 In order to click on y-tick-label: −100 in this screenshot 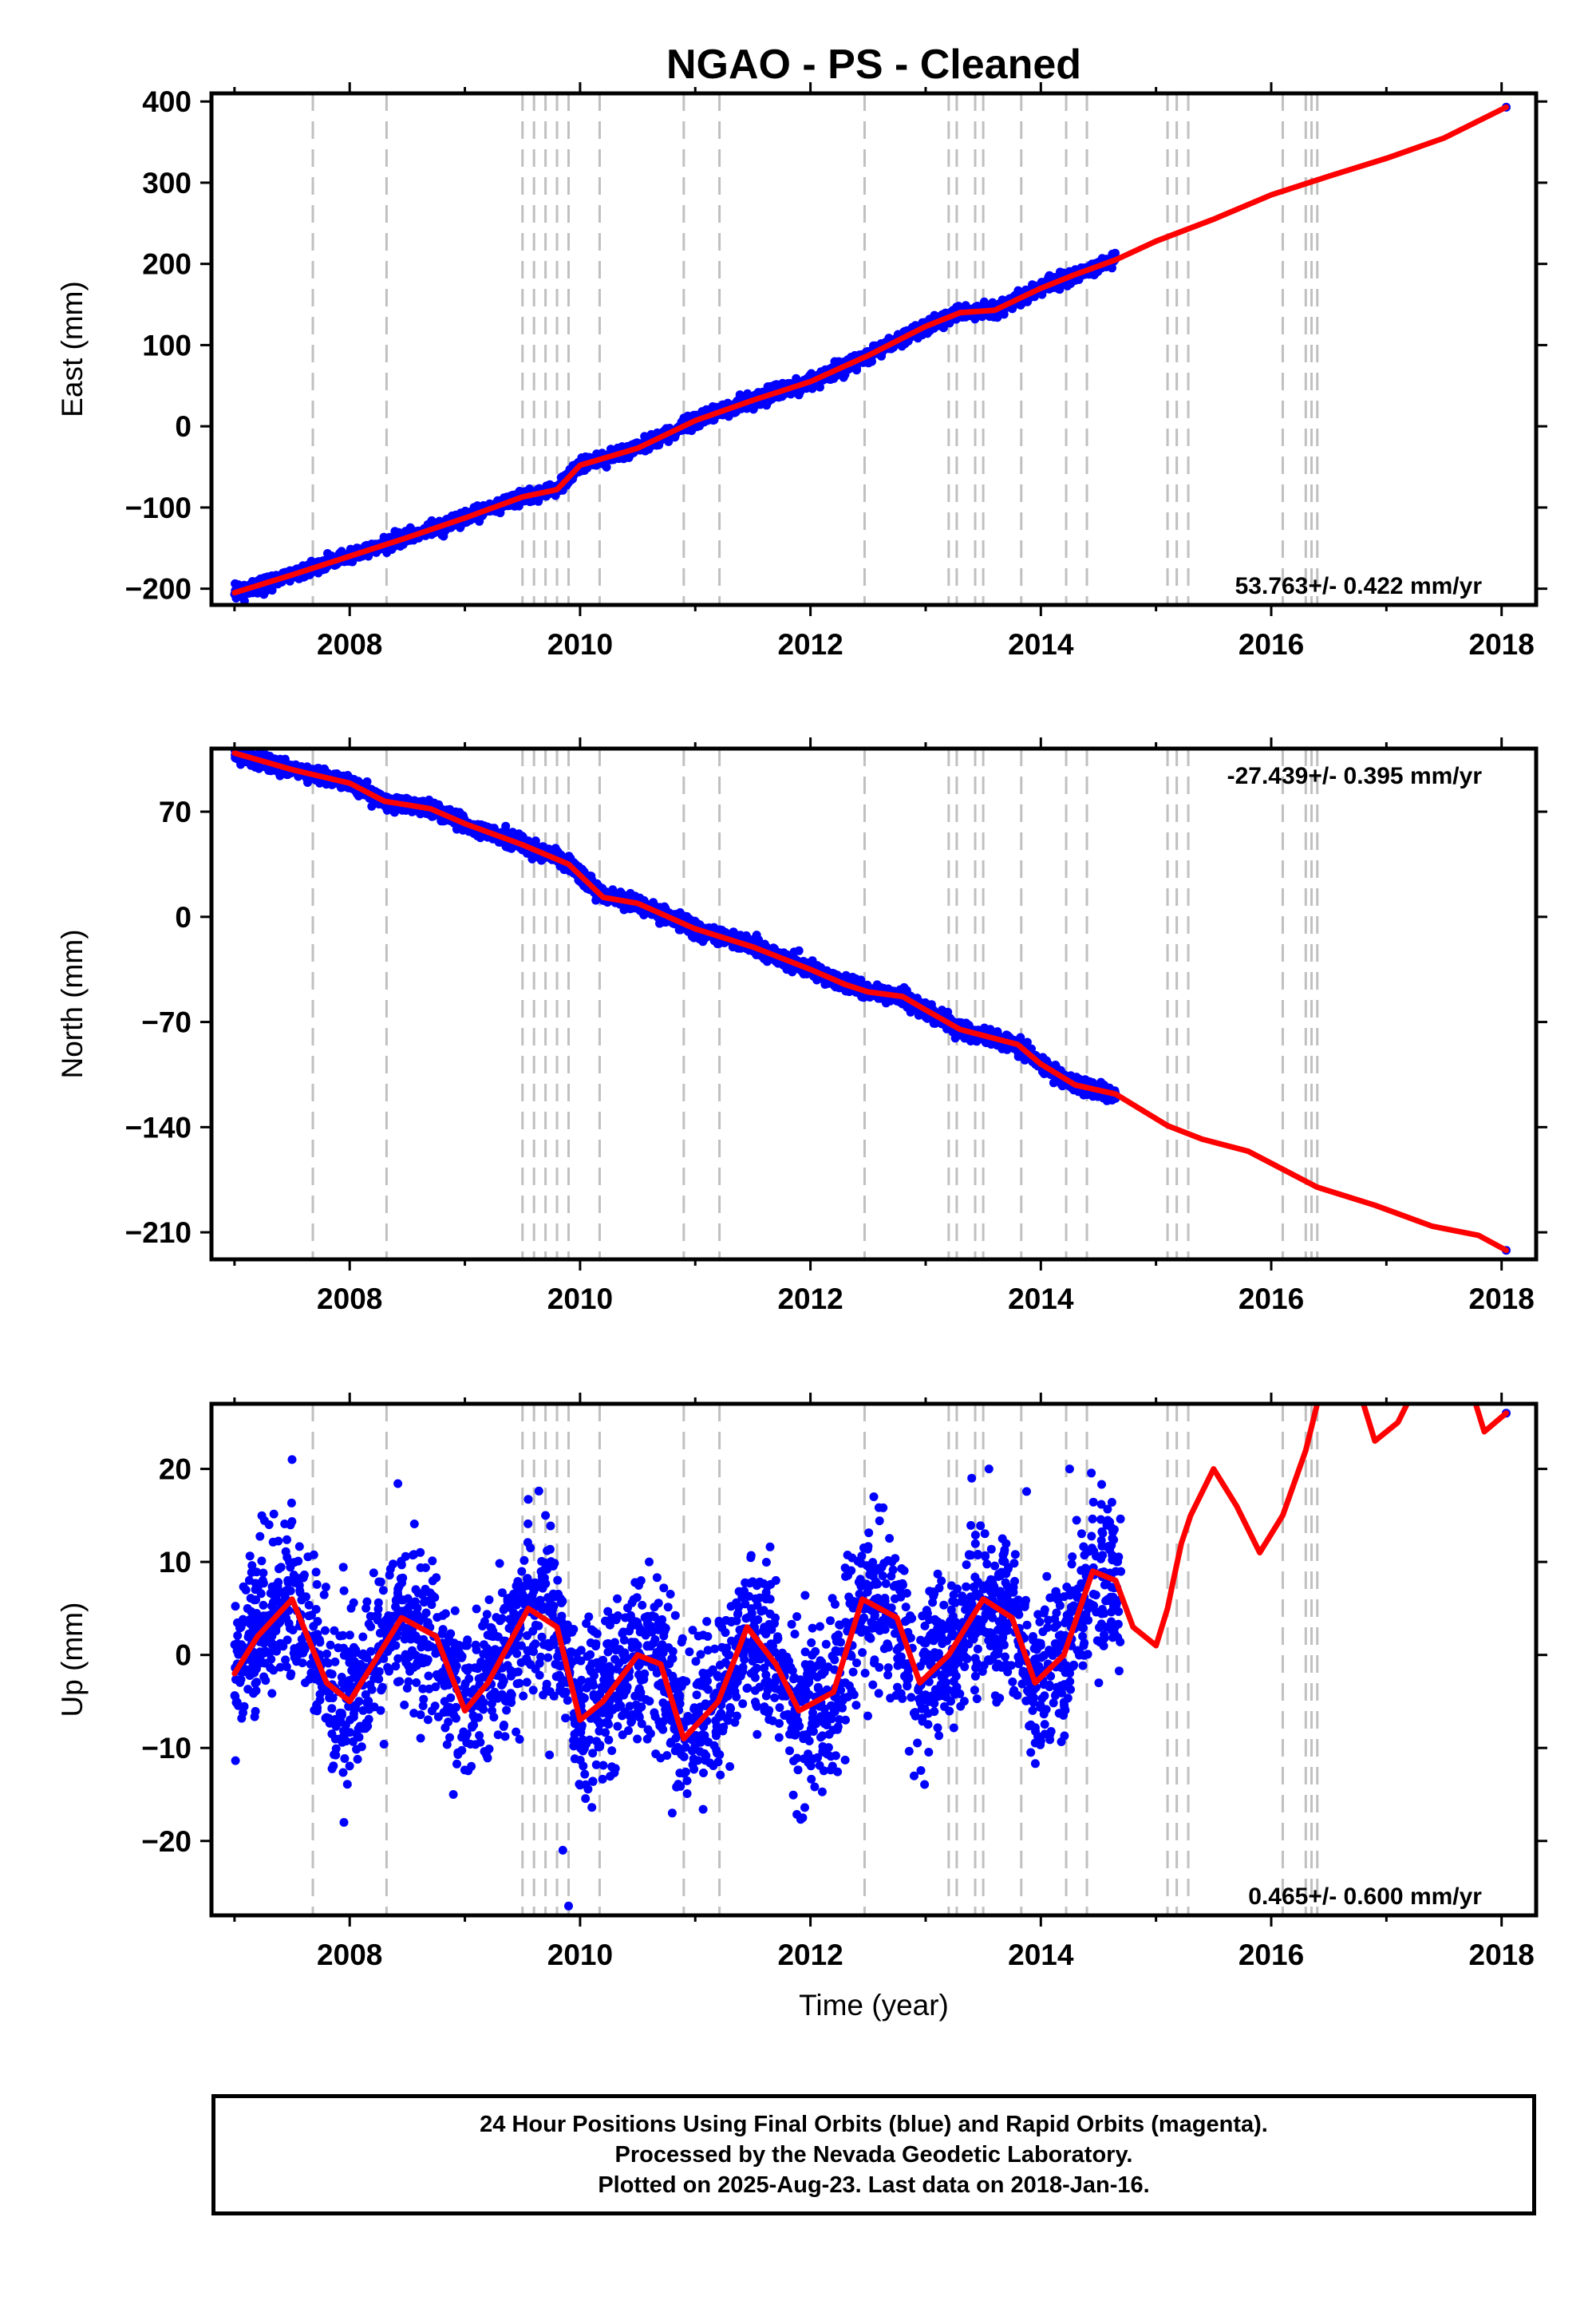, I will do `click(158, 508)`.